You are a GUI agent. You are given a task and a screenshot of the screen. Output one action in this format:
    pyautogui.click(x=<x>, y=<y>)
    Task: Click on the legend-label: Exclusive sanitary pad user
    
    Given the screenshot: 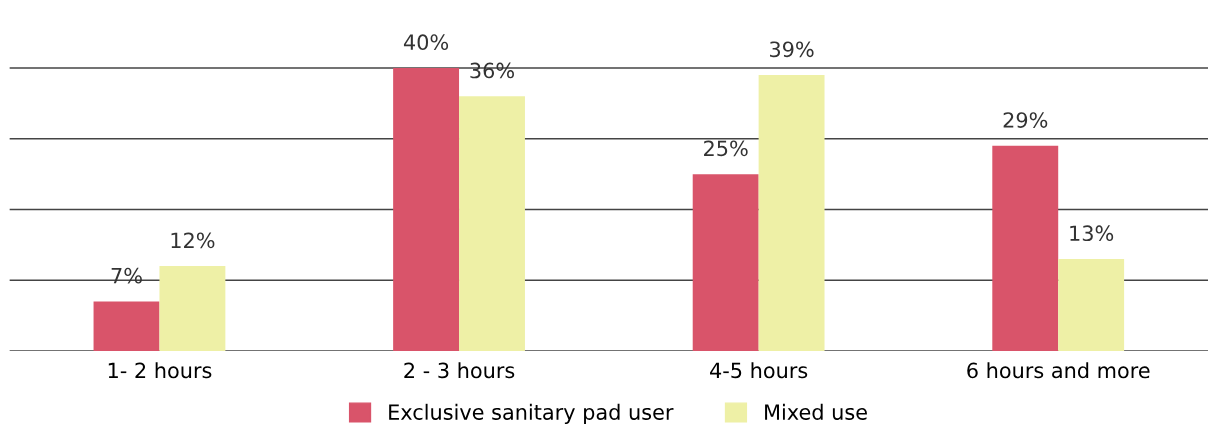 What is the action you would take?
    pyautogui.click(x=531, y=413)
    